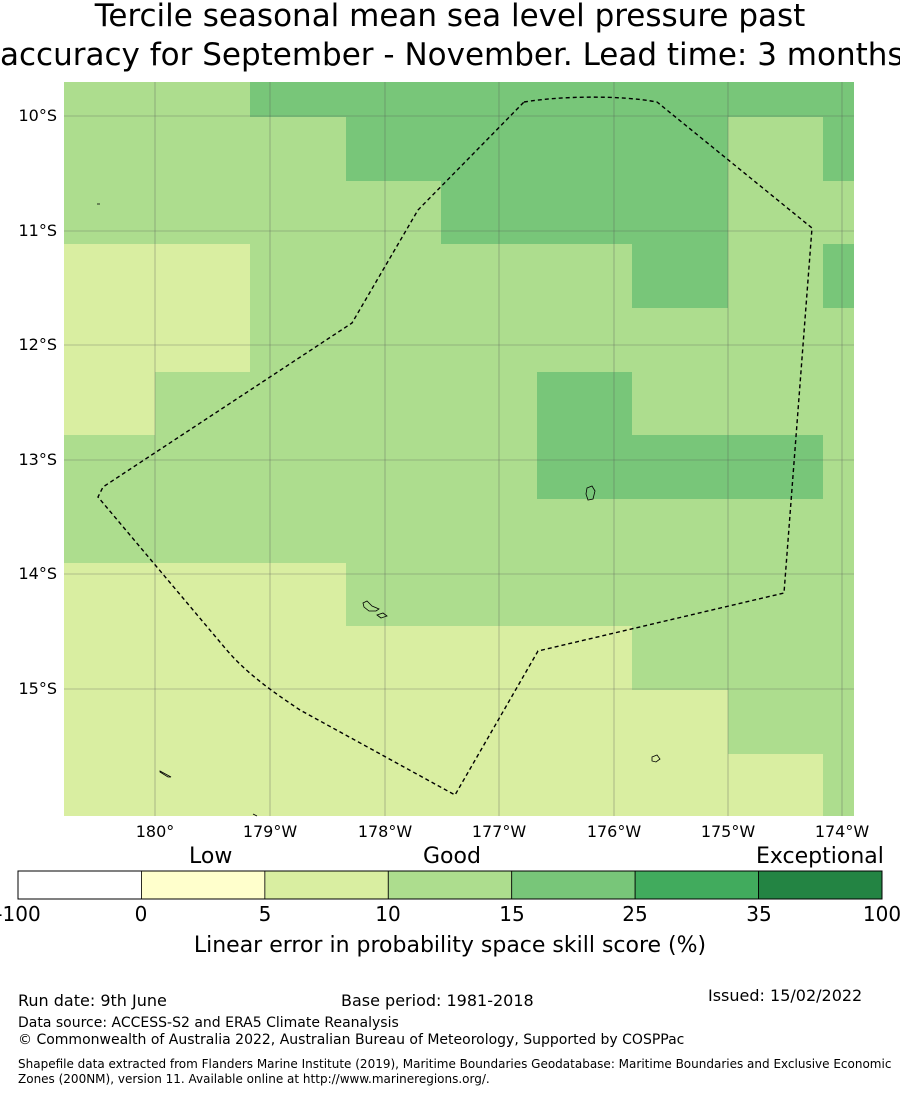  What do you see at coordinates (842, 831) in the screenshot?
I see `lon-label: 174°W` at bounding box center [842, 831].